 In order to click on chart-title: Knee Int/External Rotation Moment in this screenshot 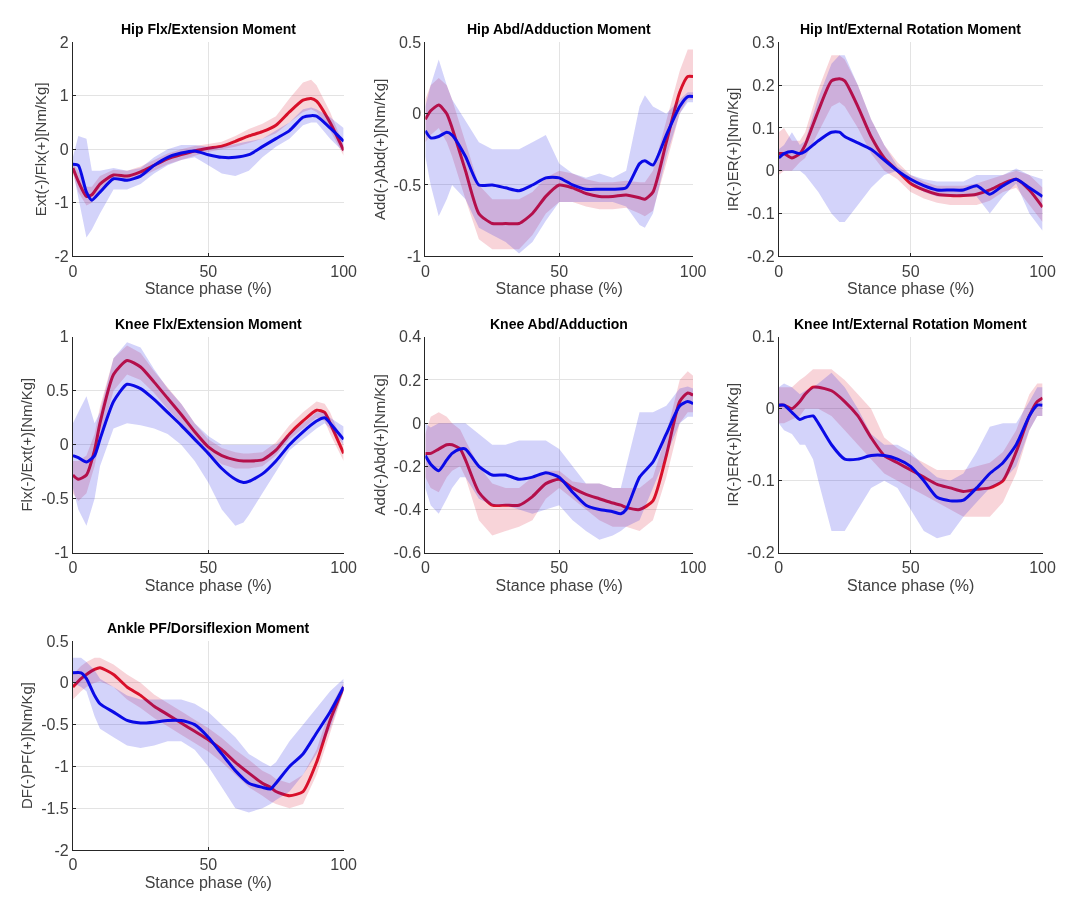, I will do `click(910, 324)`.